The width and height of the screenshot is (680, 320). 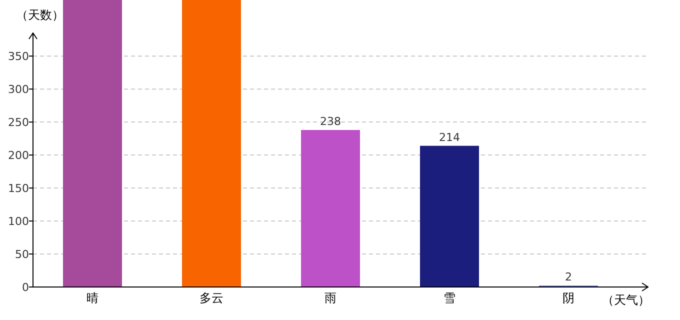 What do you see at coordinates (450, 298) in the screenshot?
I see `x-tick-label: 雪` at bounding box center [450, 298].